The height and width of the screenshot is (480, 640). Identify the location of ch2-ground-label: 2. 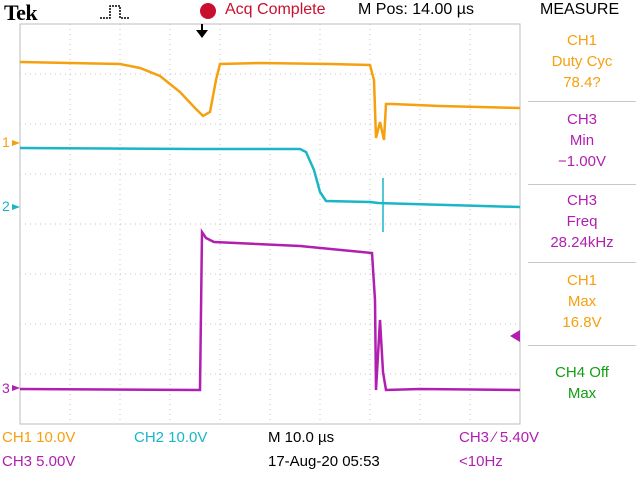
(6, 206).